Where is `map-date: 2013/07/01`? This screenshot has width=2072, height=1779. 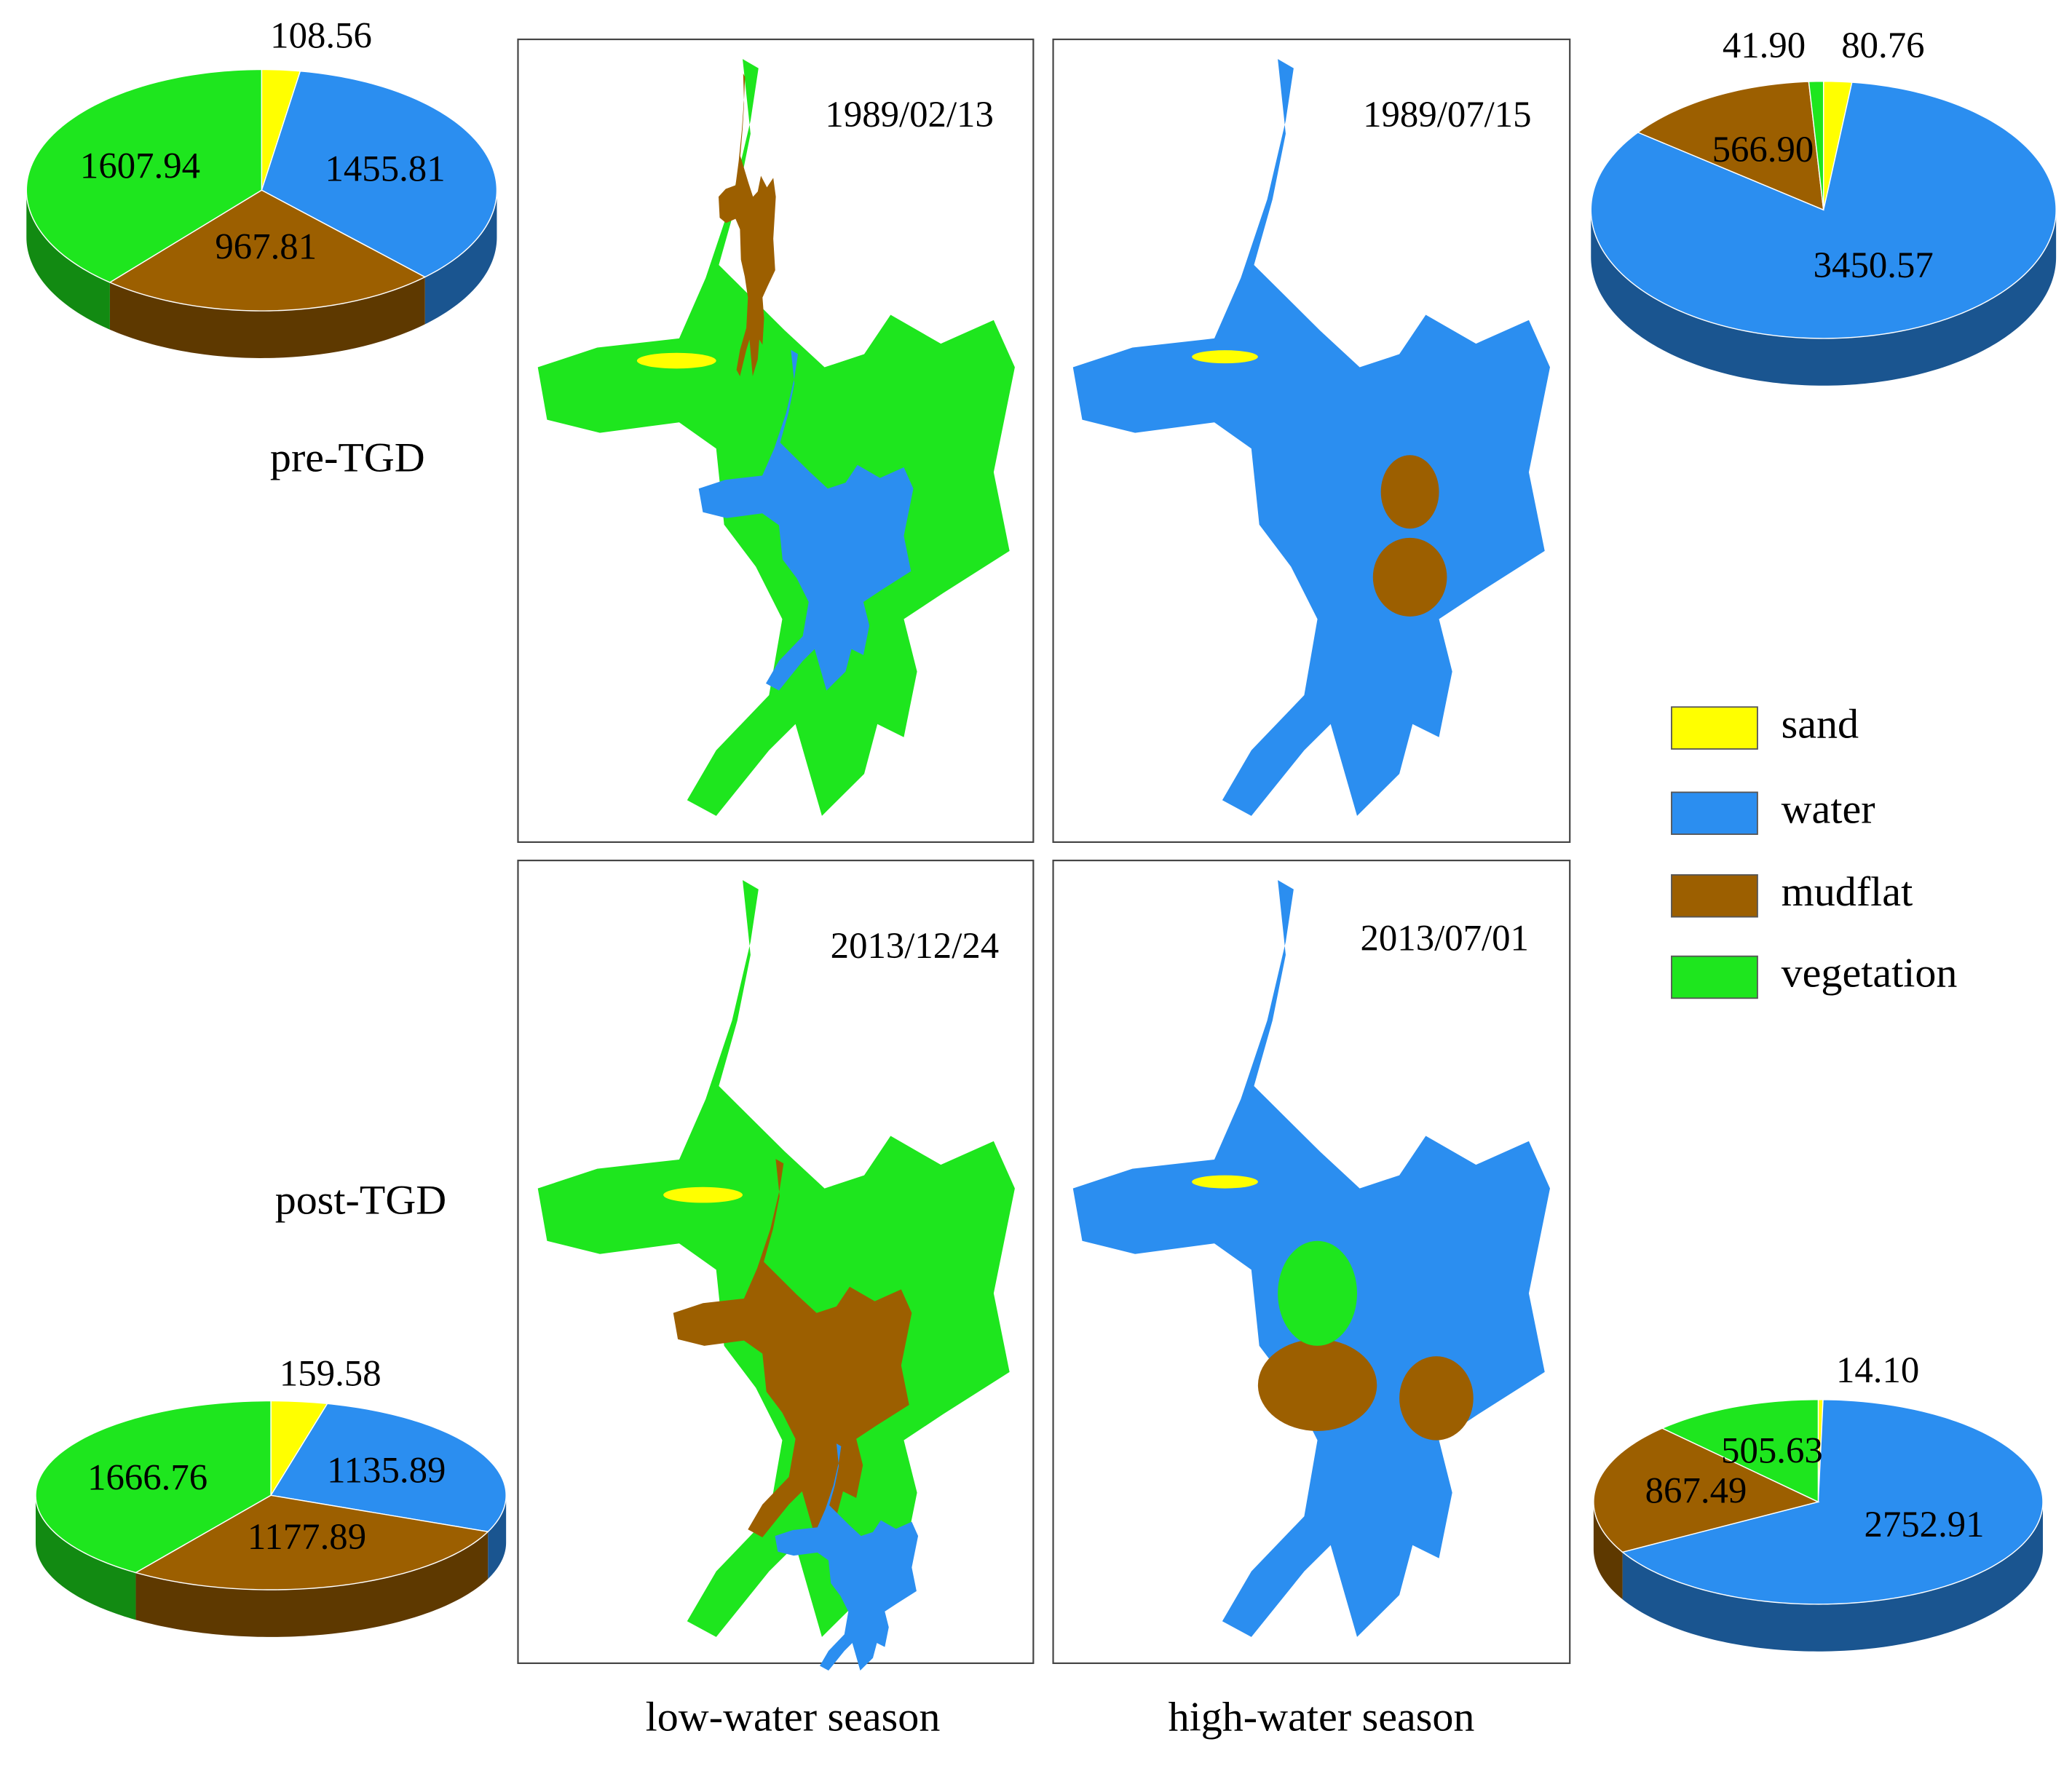
map-date: 2013/07/01 is located at coordinates (1444, 939).